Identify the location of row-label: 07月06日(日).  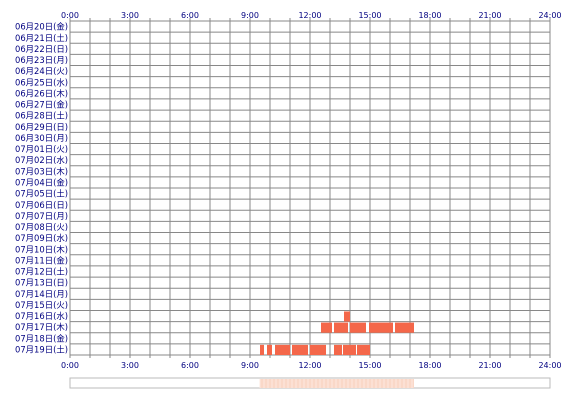
(41, 205).